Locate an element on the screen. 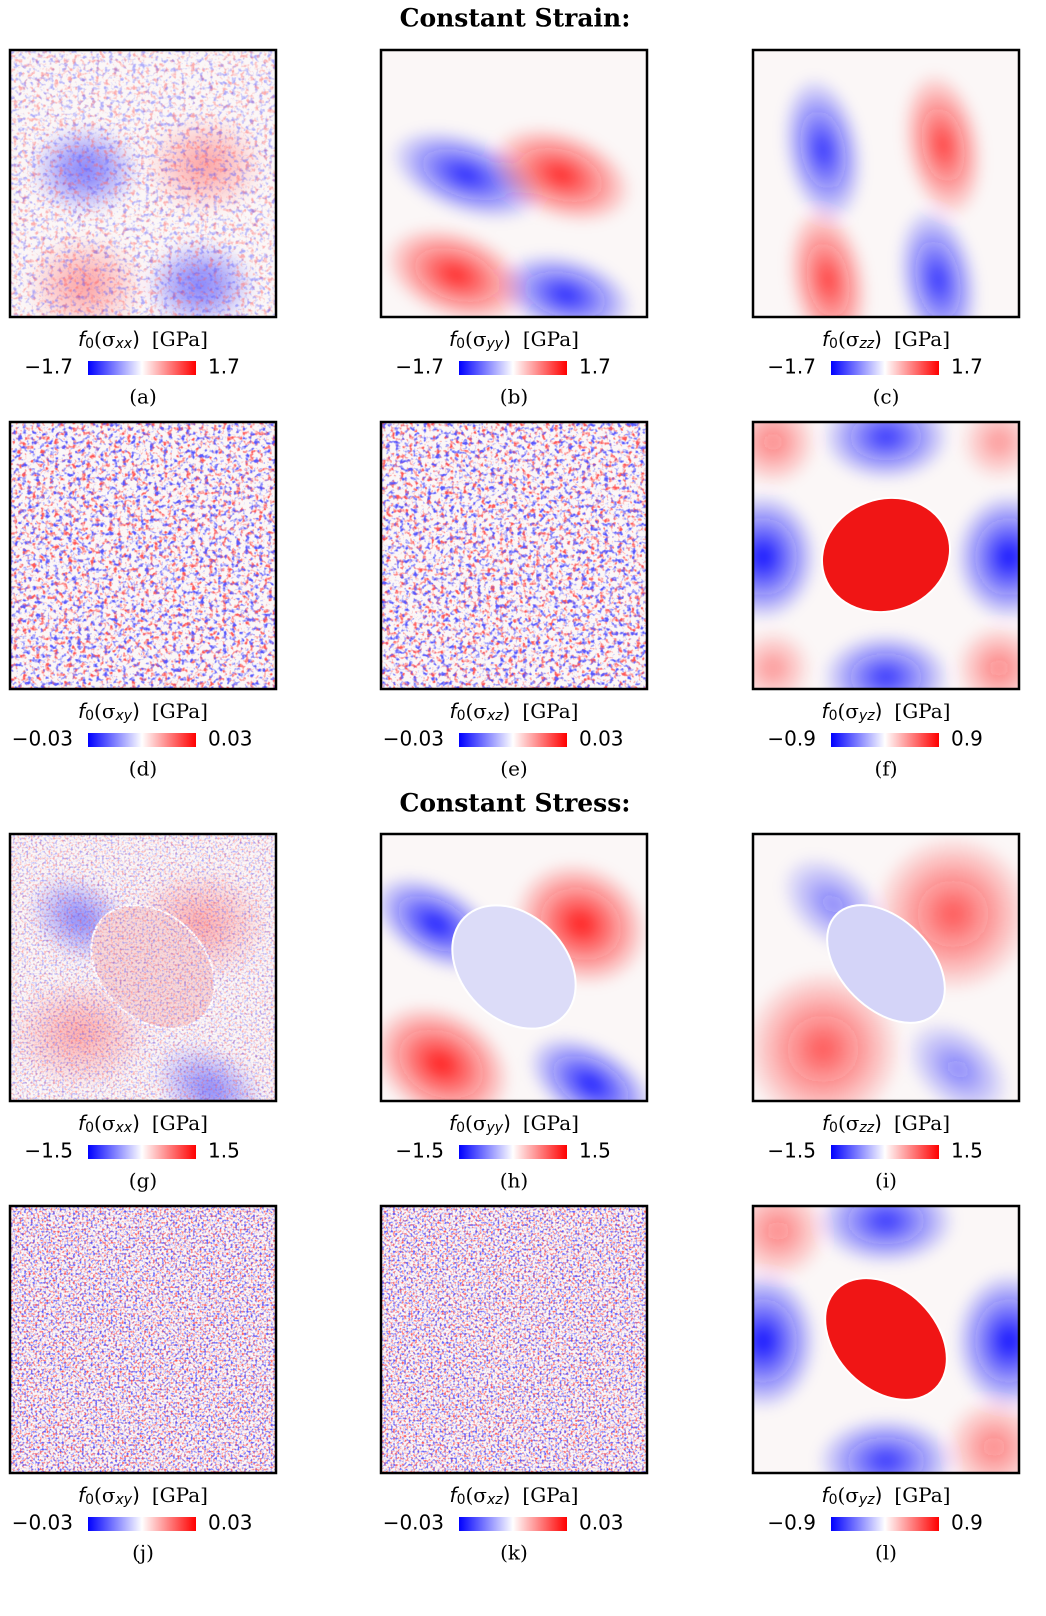 Image resolution: width=1046 pixels, height=1616 pixels. panel-tag: (d) is located at coordinates (143, 769).